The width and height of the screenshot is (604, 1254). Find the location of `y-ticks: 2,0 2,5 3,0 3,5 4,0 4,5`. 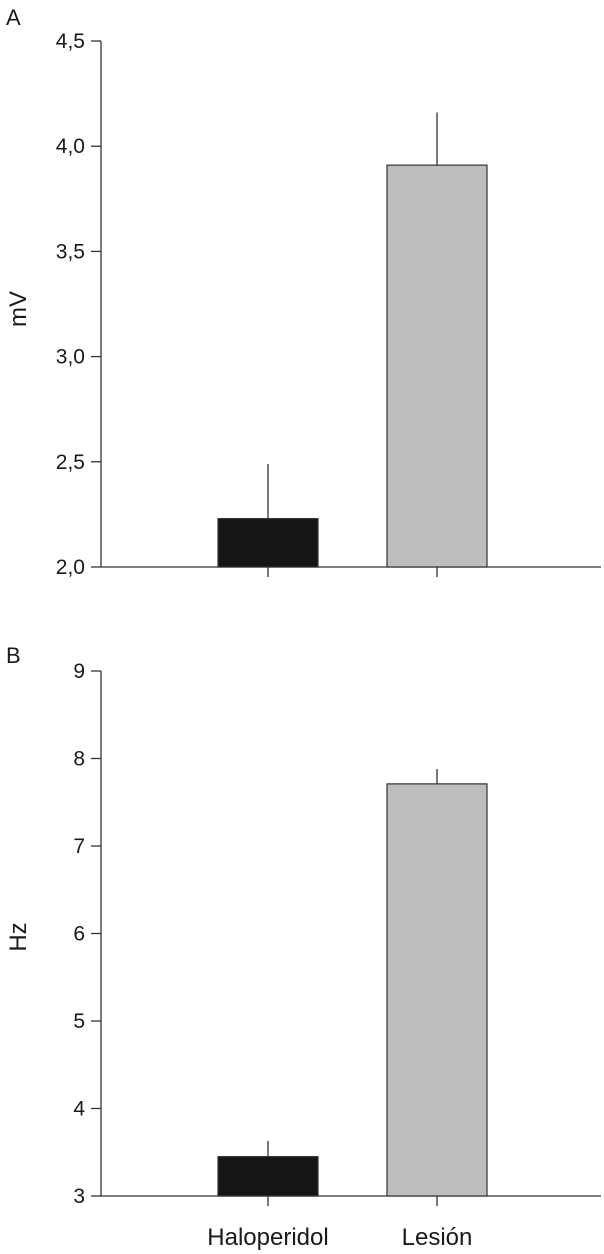

y-ticks: 2,0 2,5 3,0 3,5 4,0 4,5 is located at coordinates (78, 304).